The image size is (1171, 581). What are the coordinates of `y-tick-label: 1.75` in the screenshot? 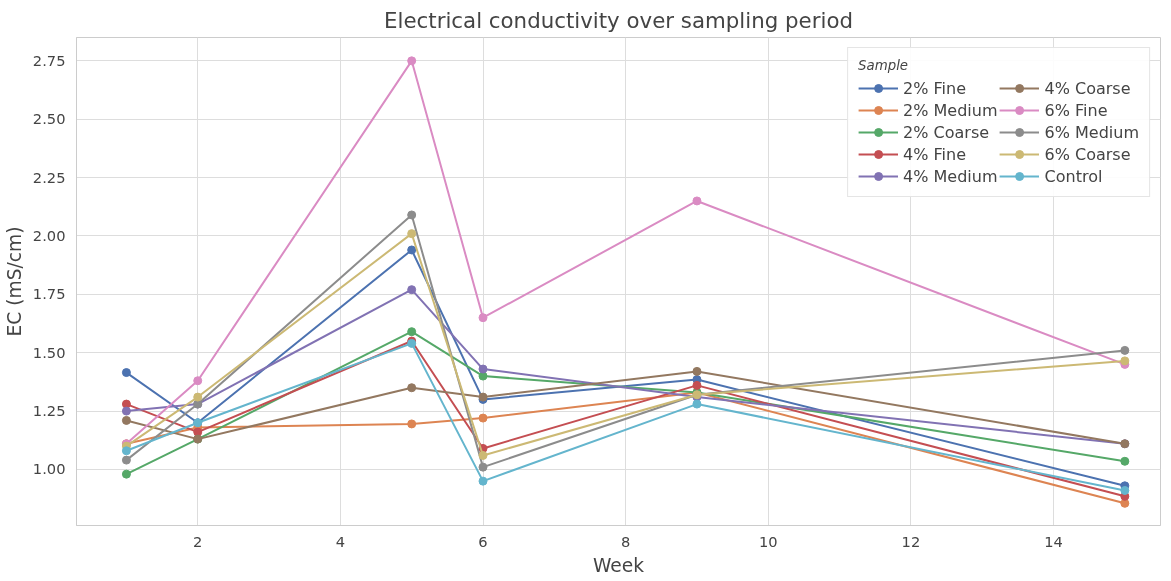 It's located at (49, 294).